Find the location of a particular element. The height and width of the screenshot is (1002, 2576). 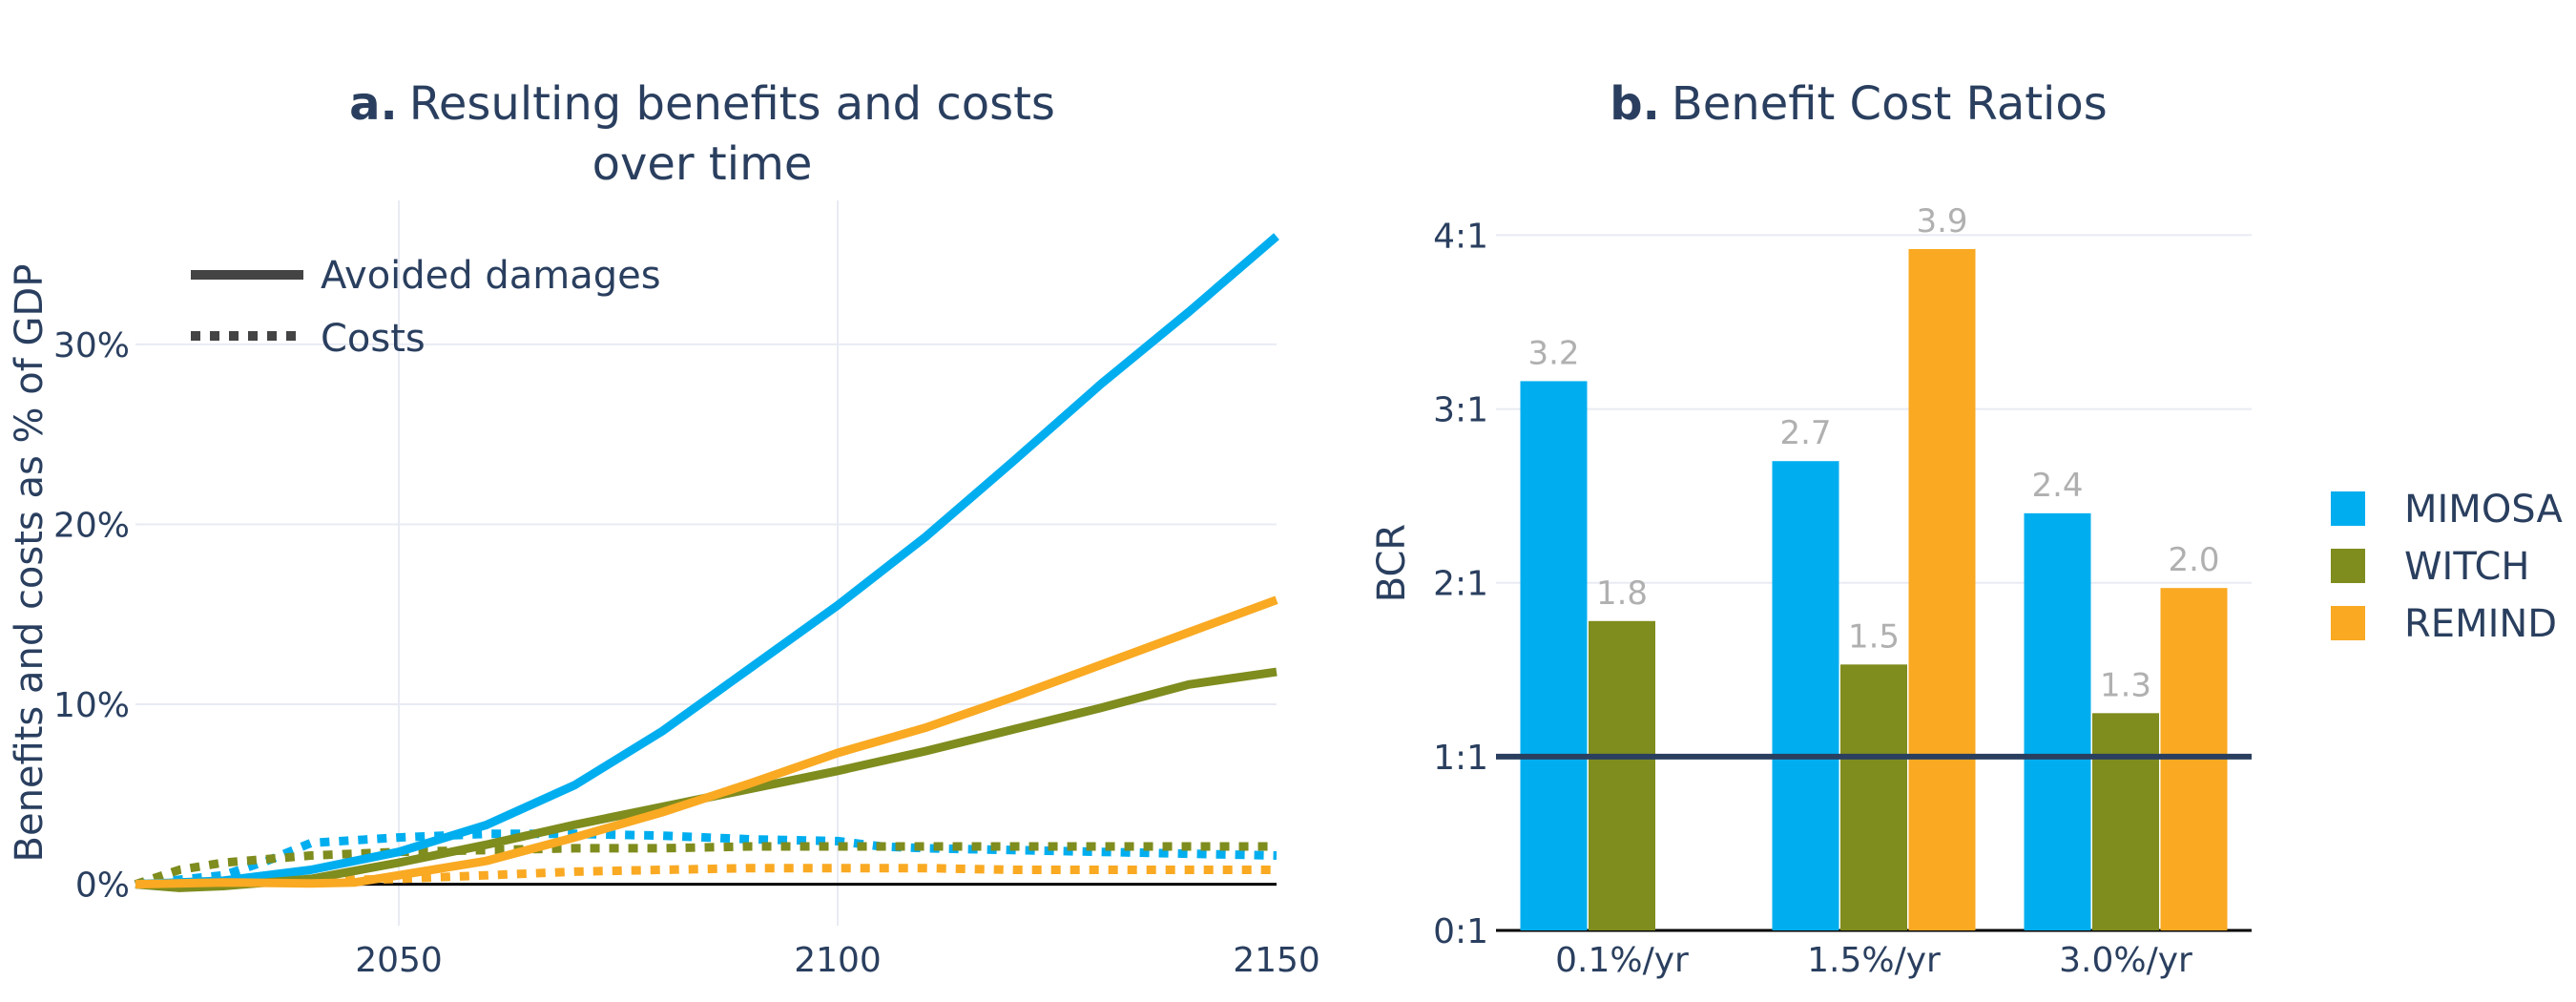

y-tick-label: 4:1 is located at coordinates (1460, 236).